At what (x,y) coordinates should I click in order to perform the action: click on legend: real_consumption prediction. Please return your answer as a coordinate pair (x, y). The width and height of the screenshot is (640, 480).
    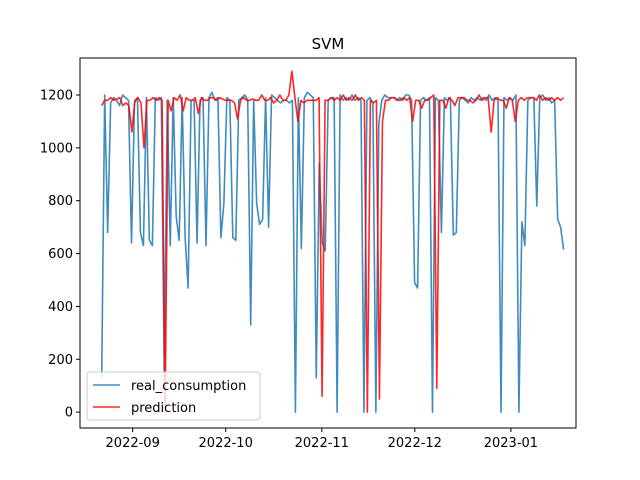
    Looking at the image, I should click on (173, 396).